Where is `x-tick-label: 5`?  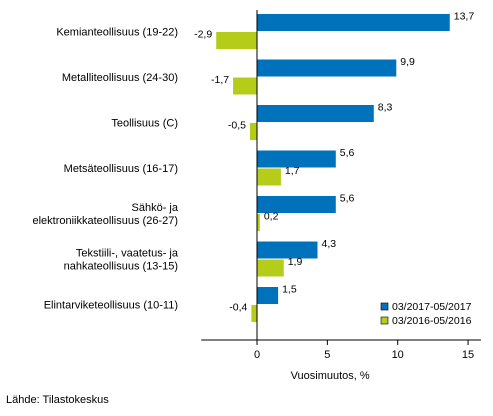
x-tick-label: 5 is located at coordinates (327, 355).